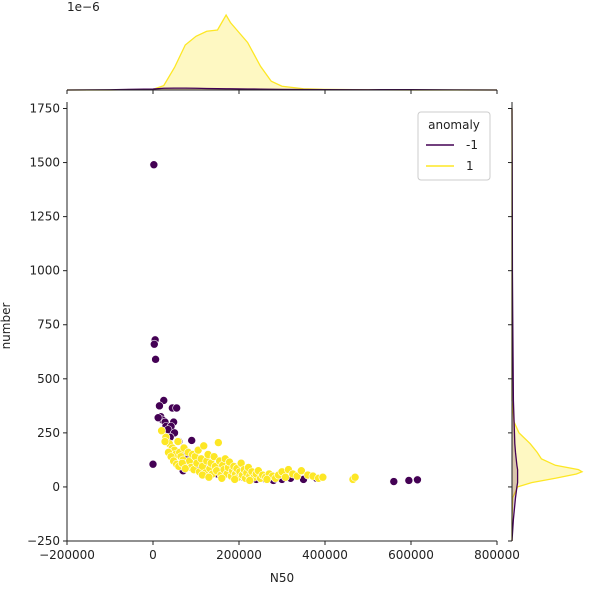  Describe the element at coordinates (497, 555) in the screenshot. I see `x-tick-label: 800000` at that location.